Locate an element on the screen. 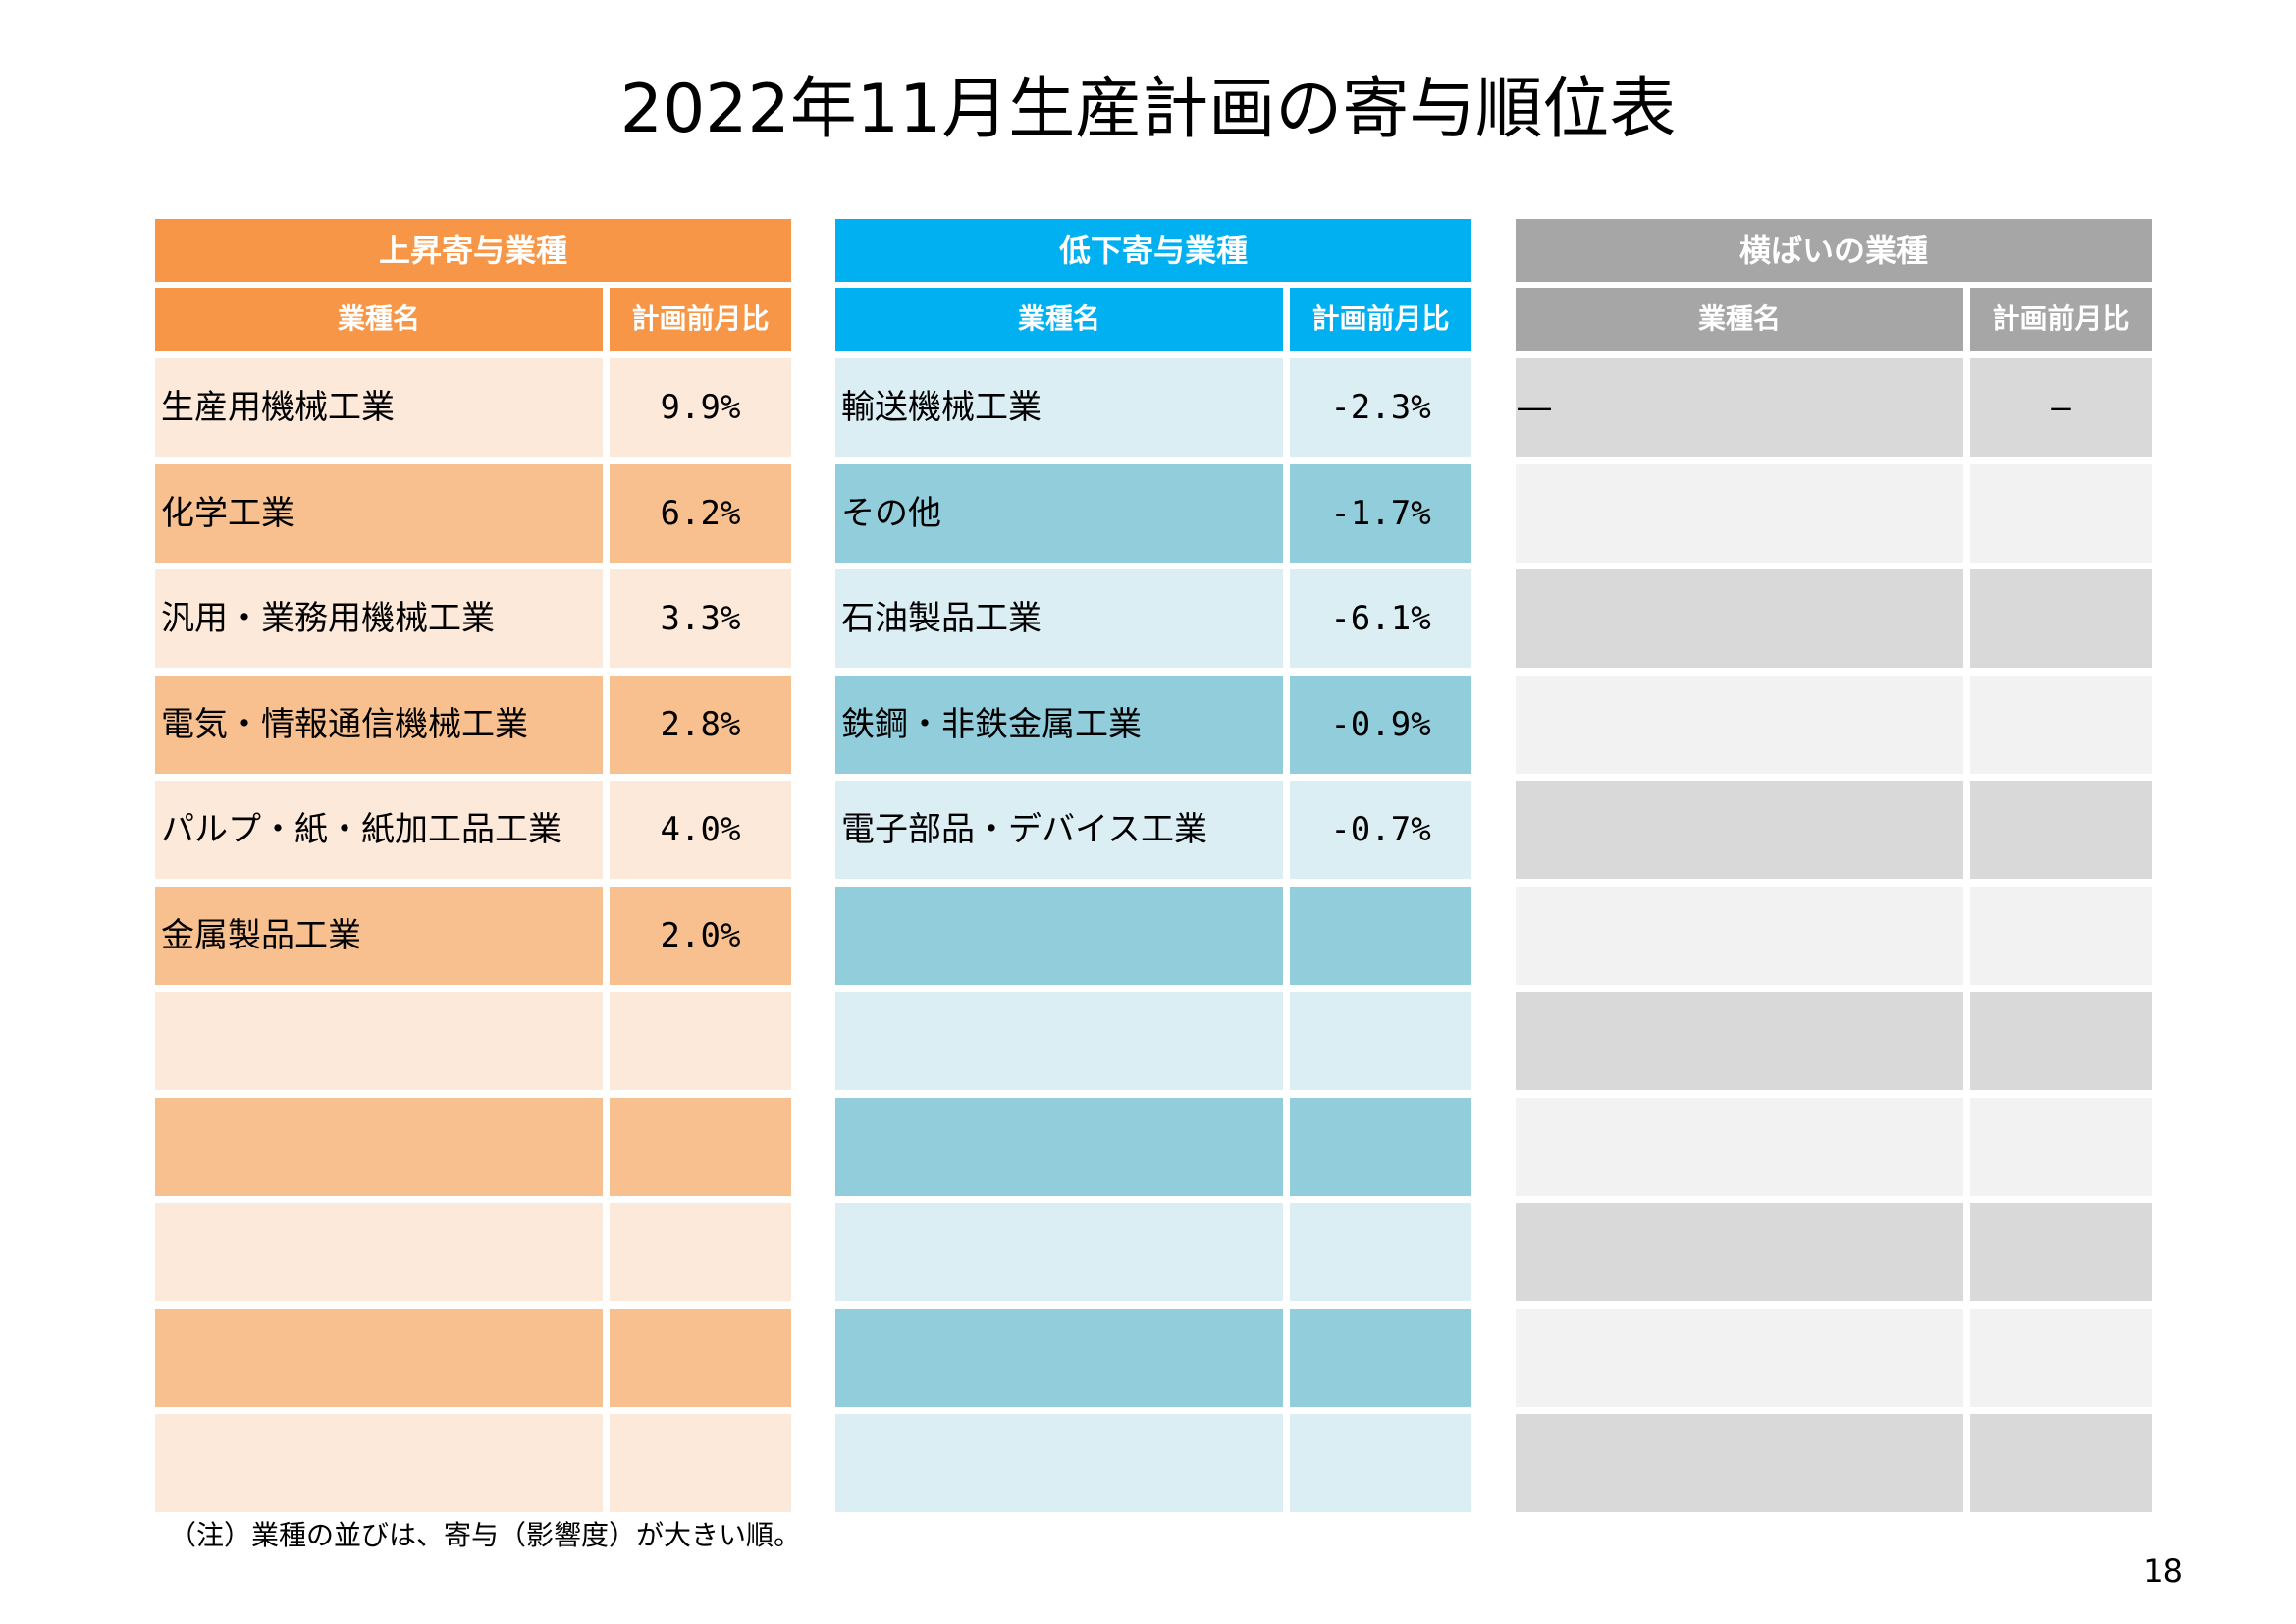 The image size is (2296, 1624). industry-name-cell: 生産用機械工業 is located at coordinates (379, 407).